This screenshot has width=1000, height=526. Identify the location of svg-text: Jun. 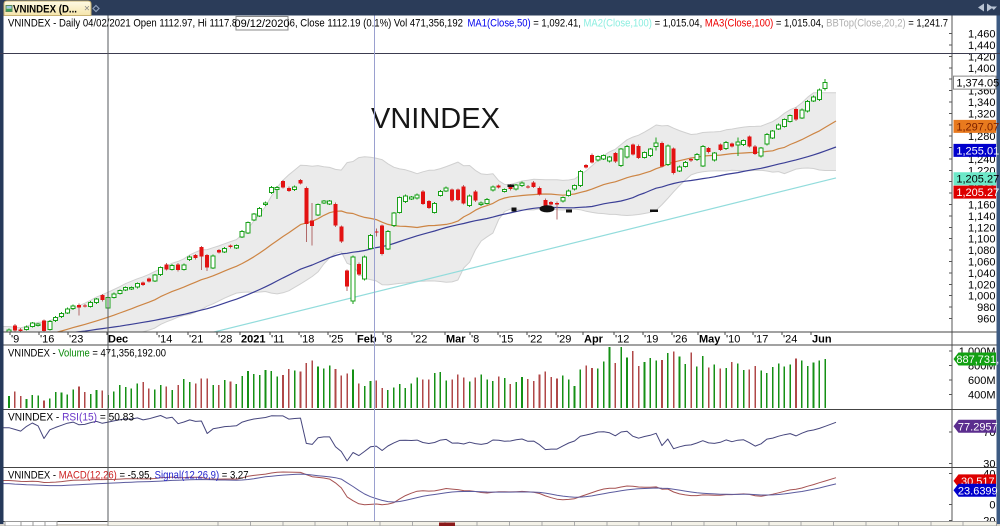
(822, 340).